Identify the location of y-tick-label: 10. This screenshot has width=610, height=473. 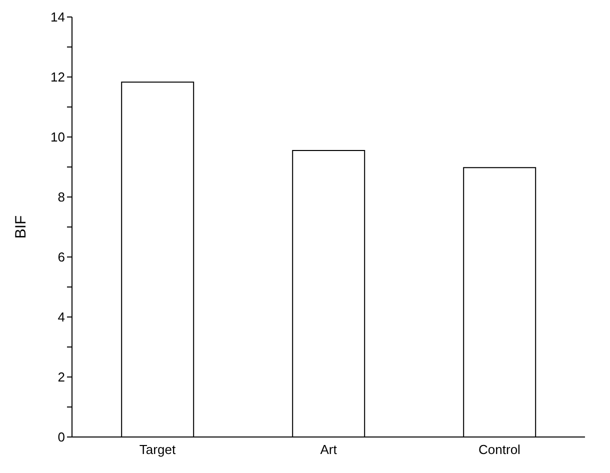
(57, 137).